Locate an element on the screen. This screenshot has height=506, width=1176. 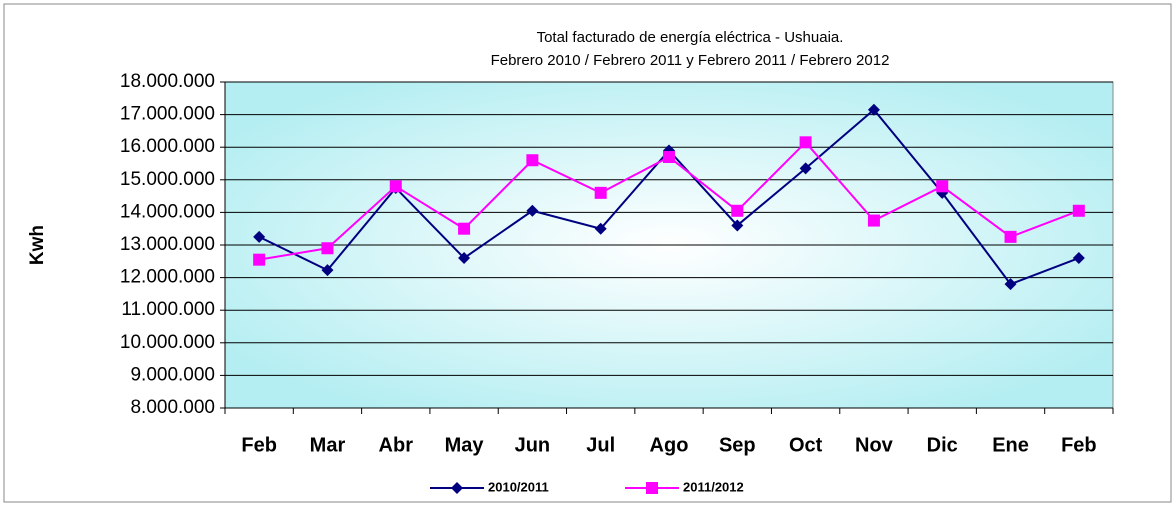
x-tick-label: Mar is located at coordinates (328, 445).